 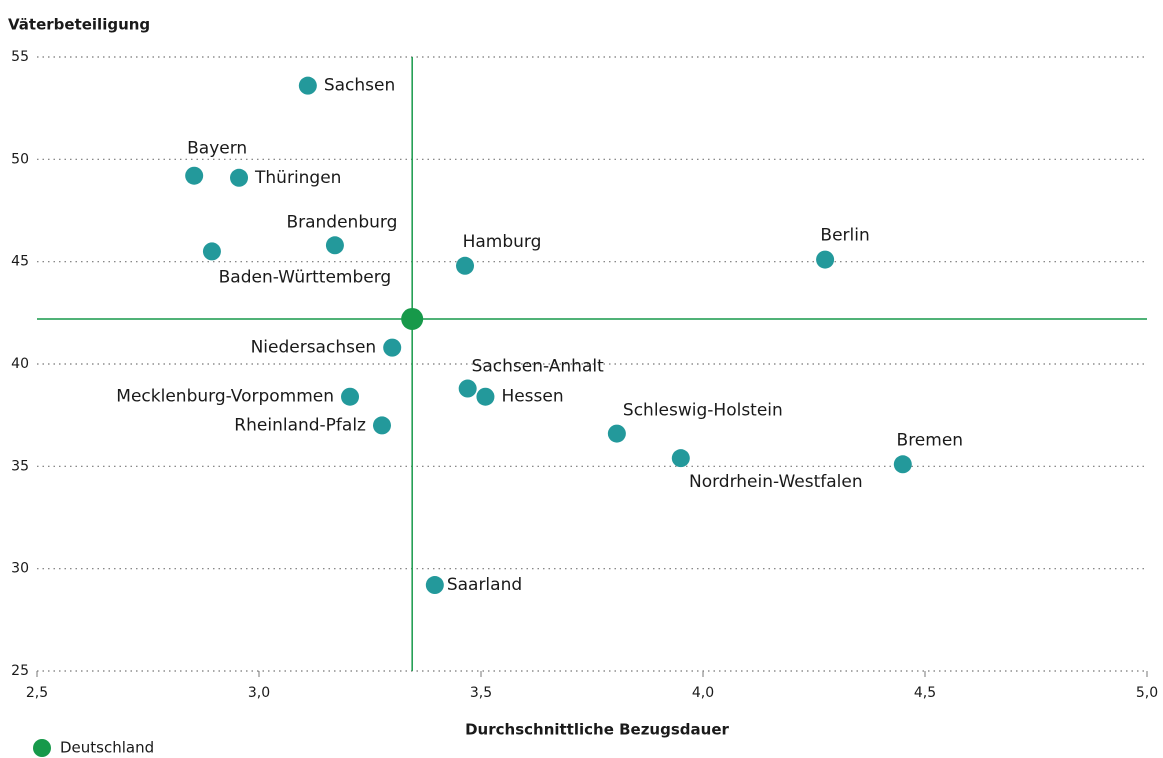 I want to click on x-tick-label: 4,5, so click(x=925, y=693).